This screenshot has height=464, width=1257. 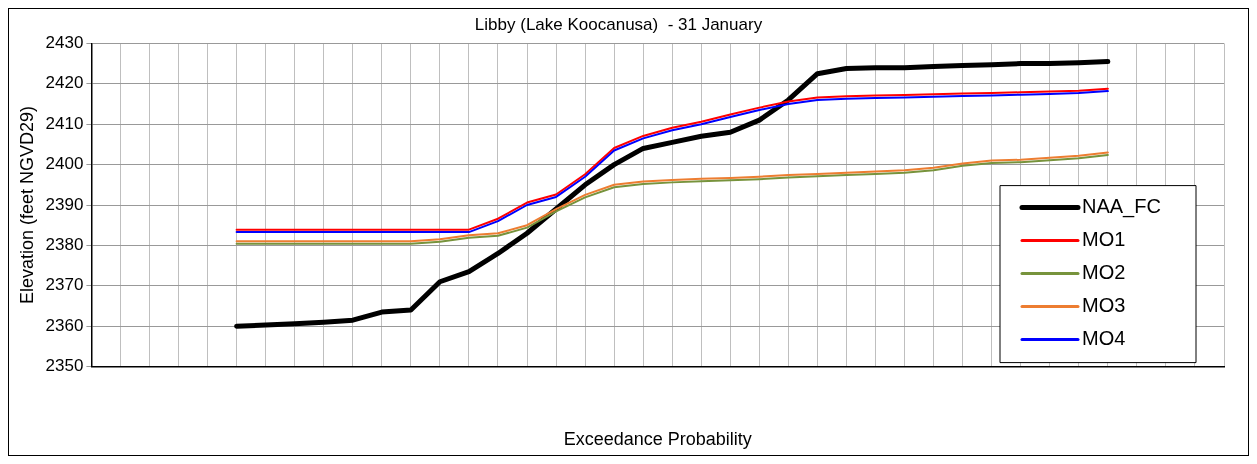 I want to click on x-axis-title: Exceedance Probability, so click(x=657, y=439).